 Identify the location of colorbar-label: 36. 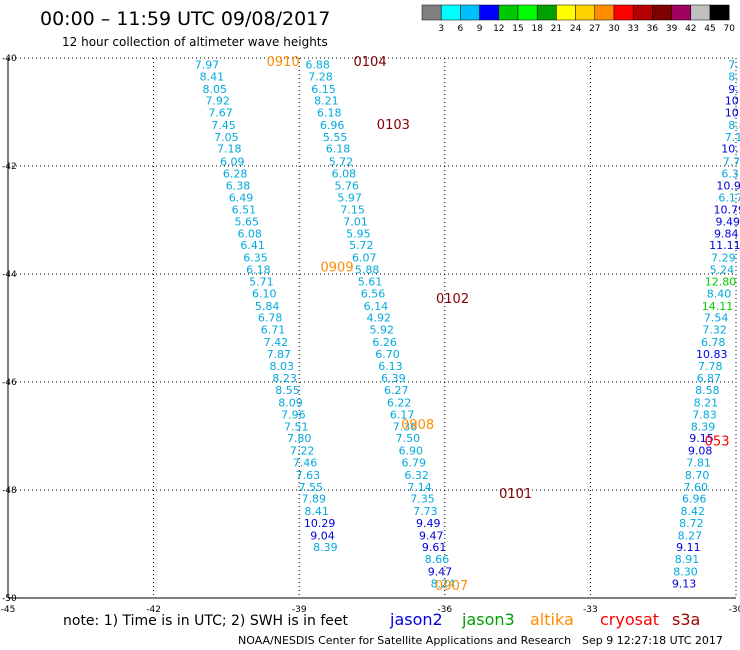
(653, 29).